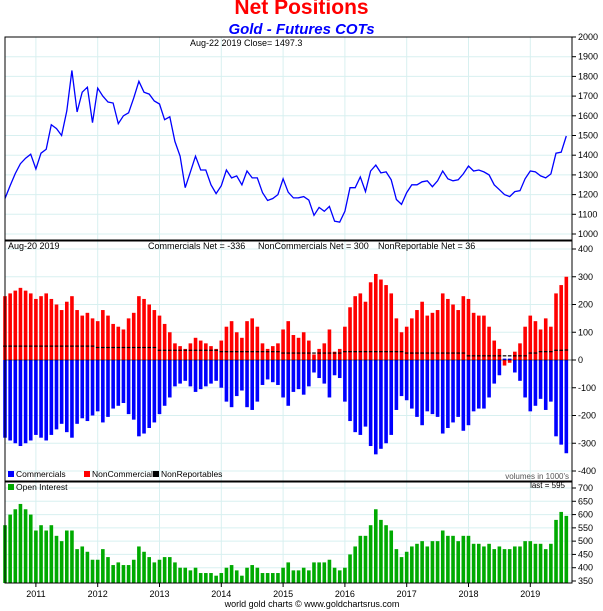 This screenshot has height=611, width=603. Describe the element at coordinates (588, 175) in the screenshot. I see `y-tick-label: 1300` at that location.